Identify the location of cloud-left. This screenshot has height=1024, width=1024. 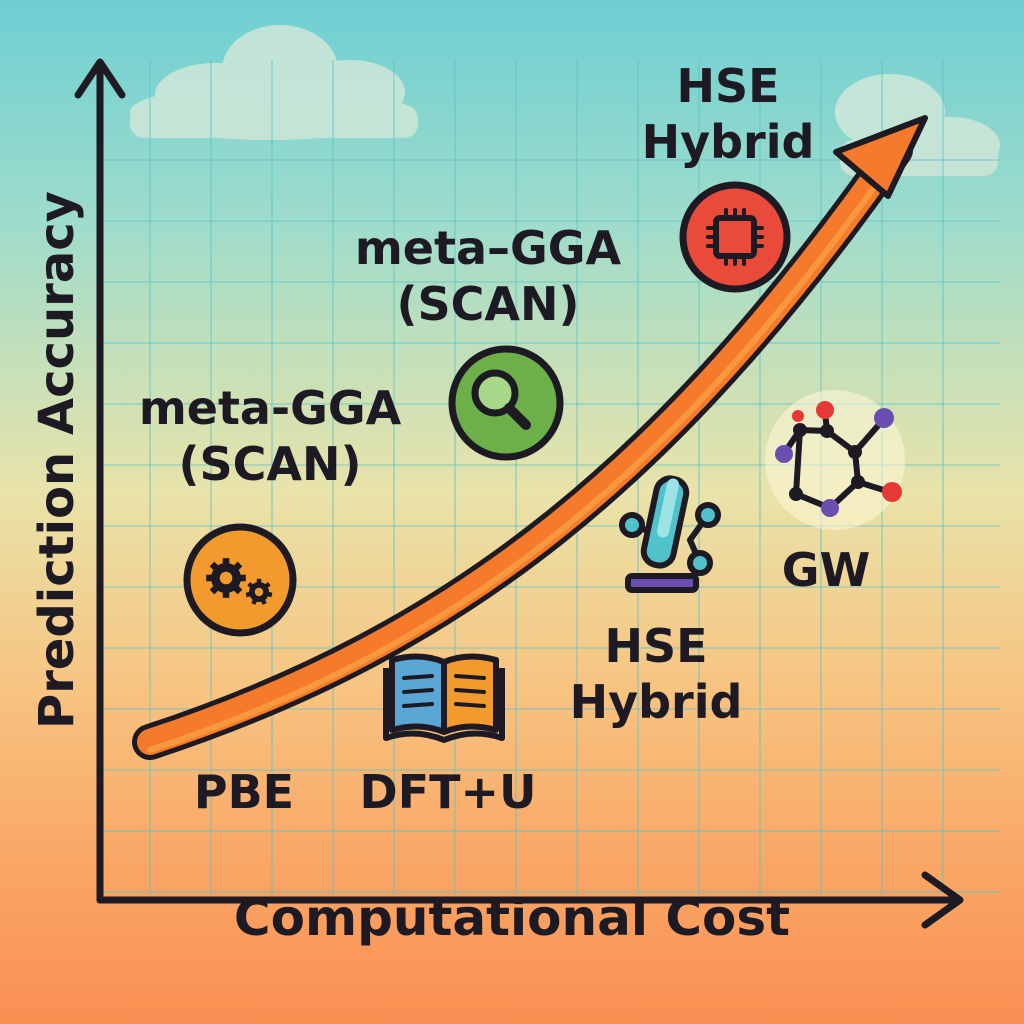
(274, 82).